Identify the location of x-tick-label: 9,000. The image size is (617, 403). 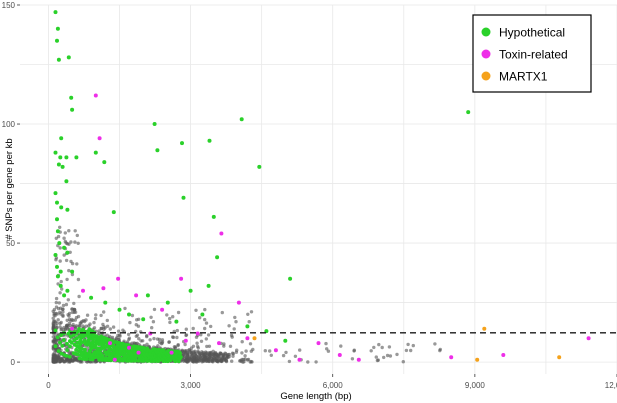
(475, 385).